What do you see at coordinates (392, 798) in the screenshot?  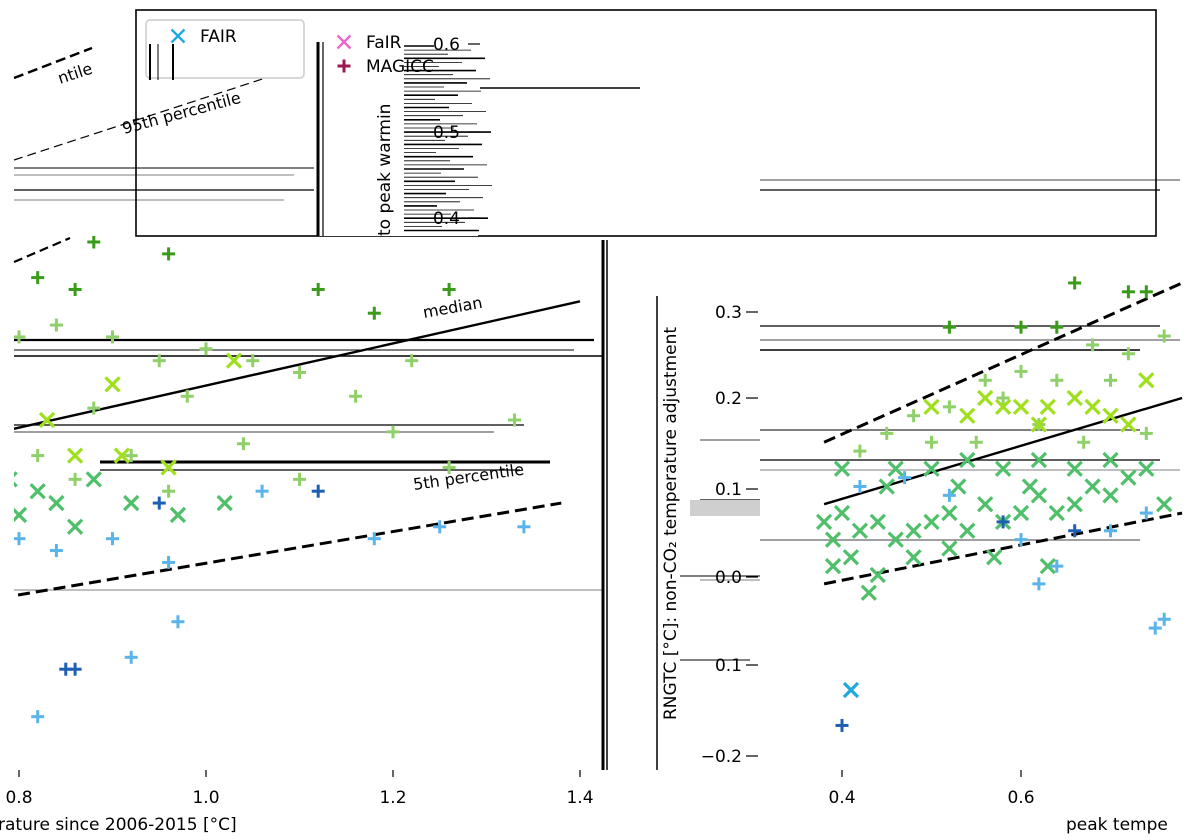 I see `left-x-tick-label-2: 1.2` at bounding box center [392, 798].